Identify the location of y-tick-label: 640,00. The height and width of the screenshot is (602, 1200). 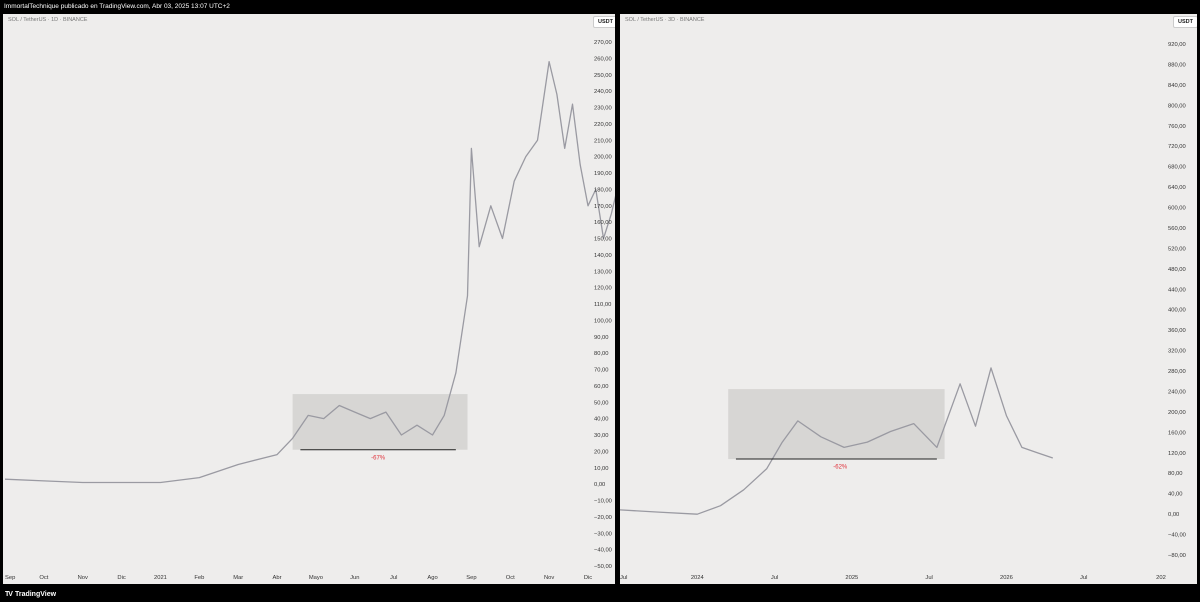
(1177, 188).